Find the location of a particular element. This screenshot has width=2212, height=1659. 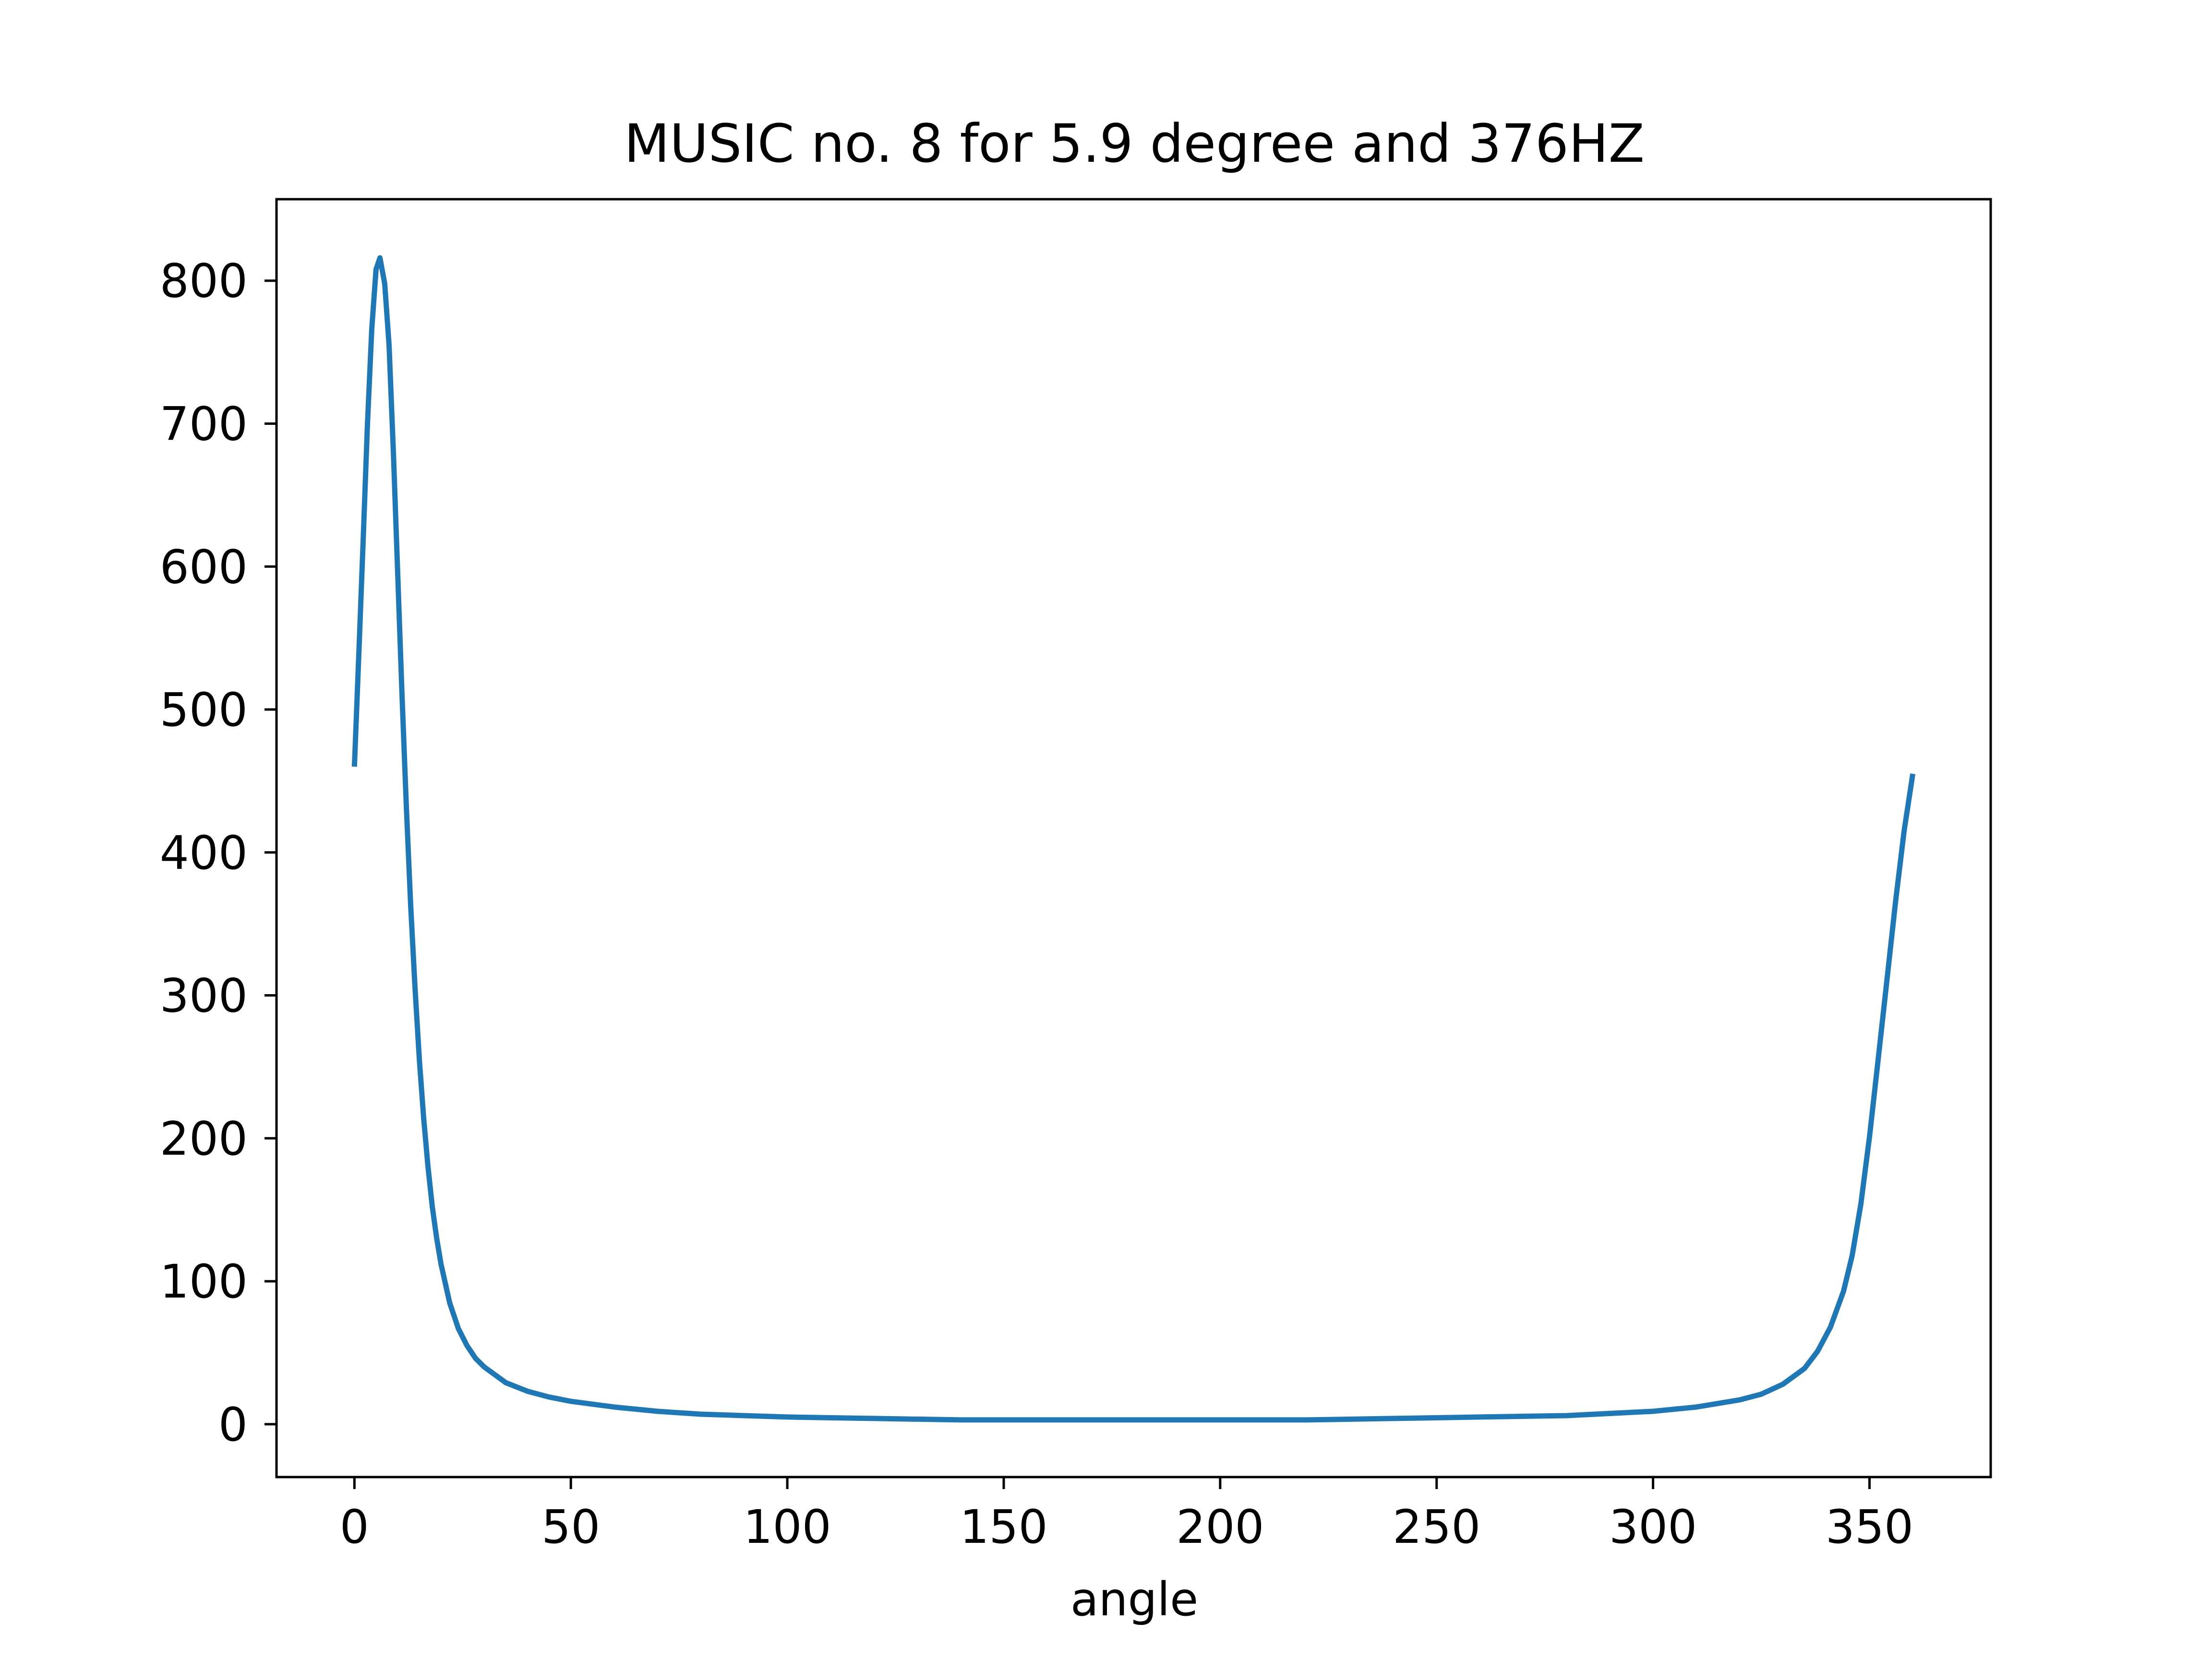

x-tick-label: 350 is located at coordinates (1870, 1527).